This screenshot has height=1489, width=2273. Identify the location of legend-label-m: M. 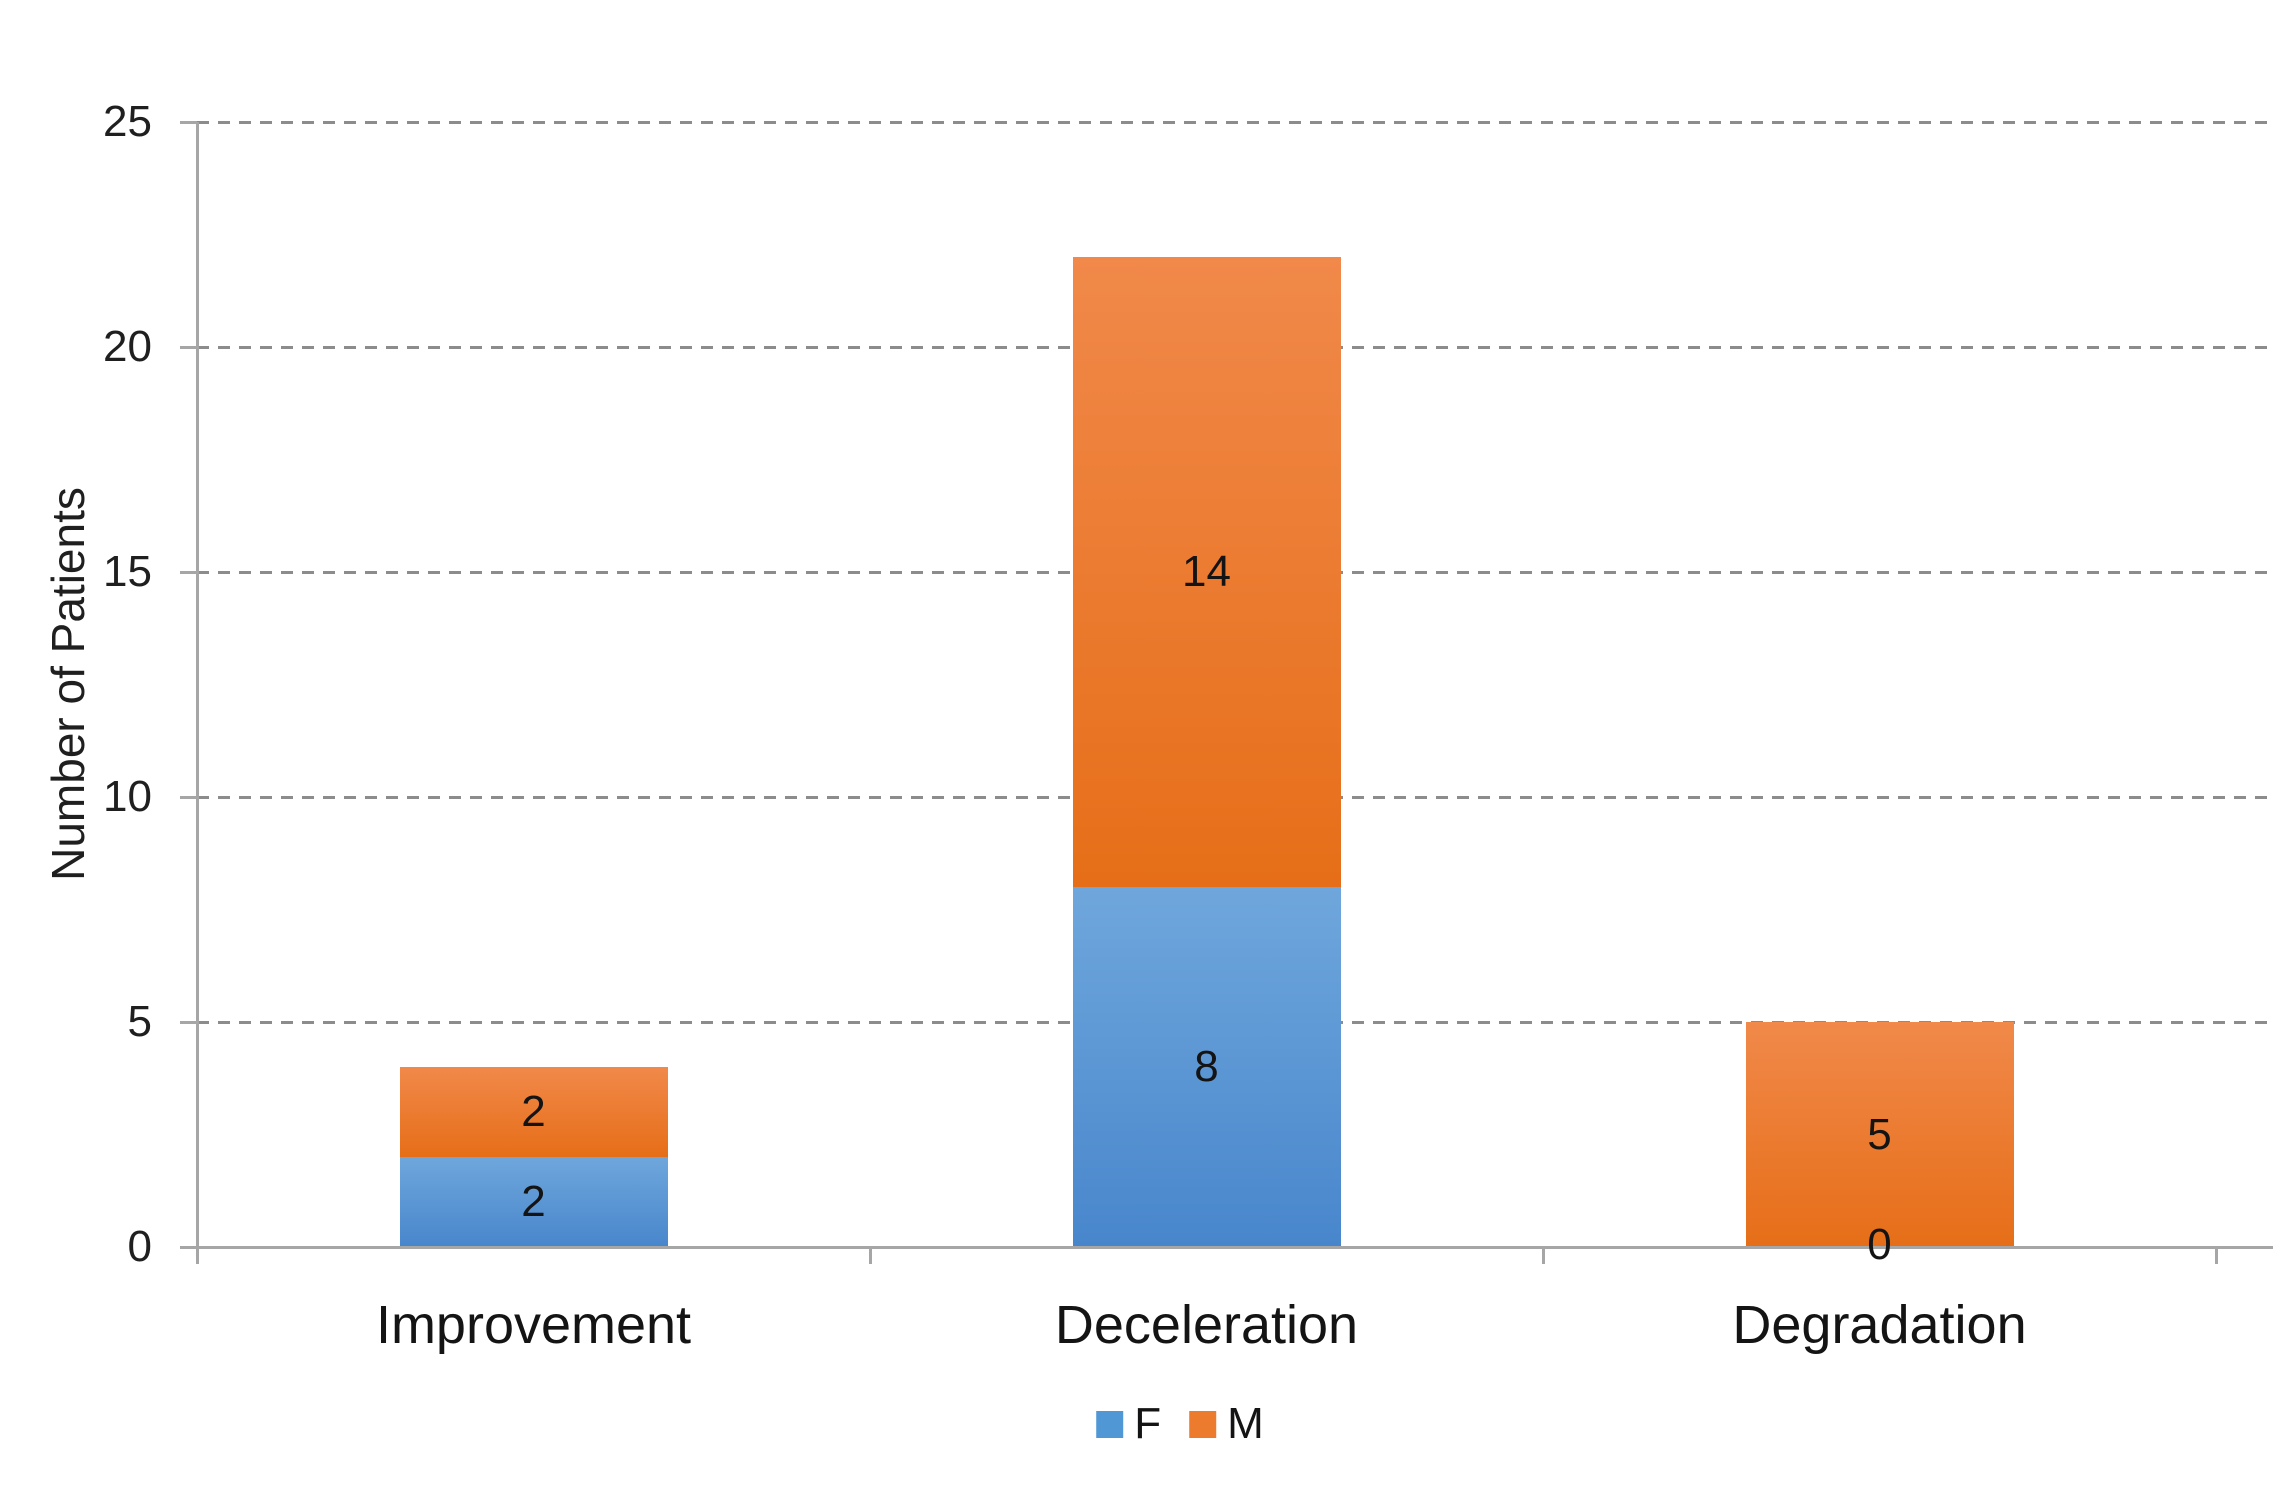
(1245, 1423).